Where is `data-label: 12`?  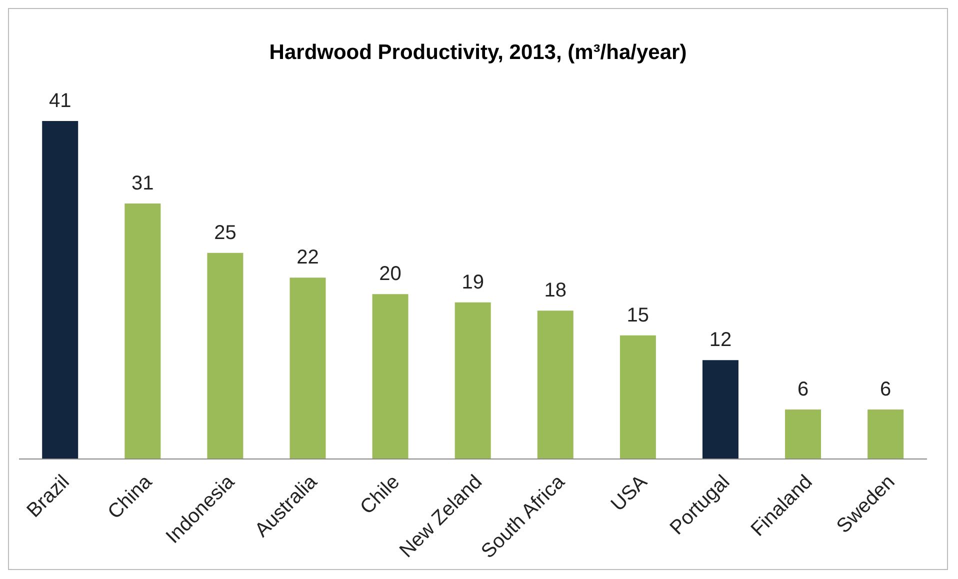
data-label: 12 is located at coordinates (720, 340).